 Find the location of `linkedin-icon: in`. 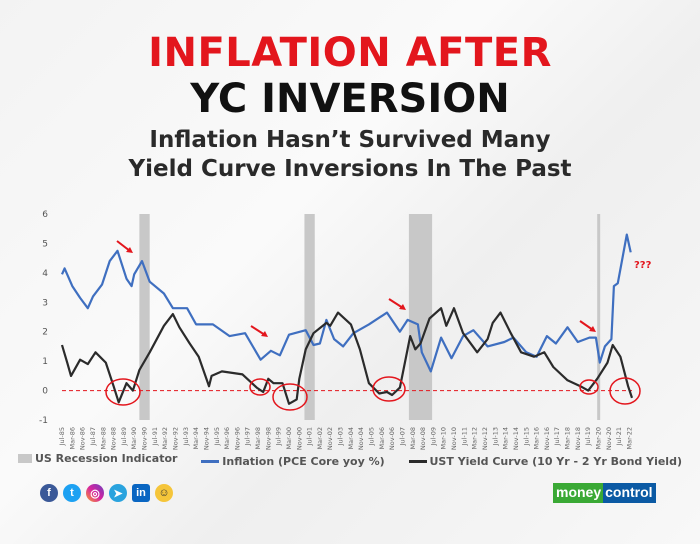

linkedin-icon: in is located at coordinates (141, 493).